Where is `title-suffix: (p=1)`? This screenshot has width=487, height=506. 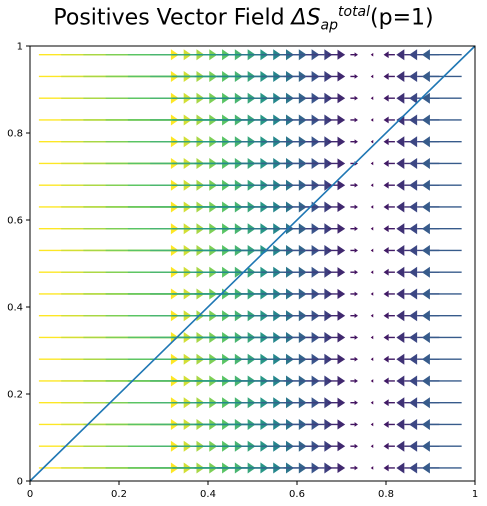 title-suffix: (p=1) is located at coordinates (402, 18).